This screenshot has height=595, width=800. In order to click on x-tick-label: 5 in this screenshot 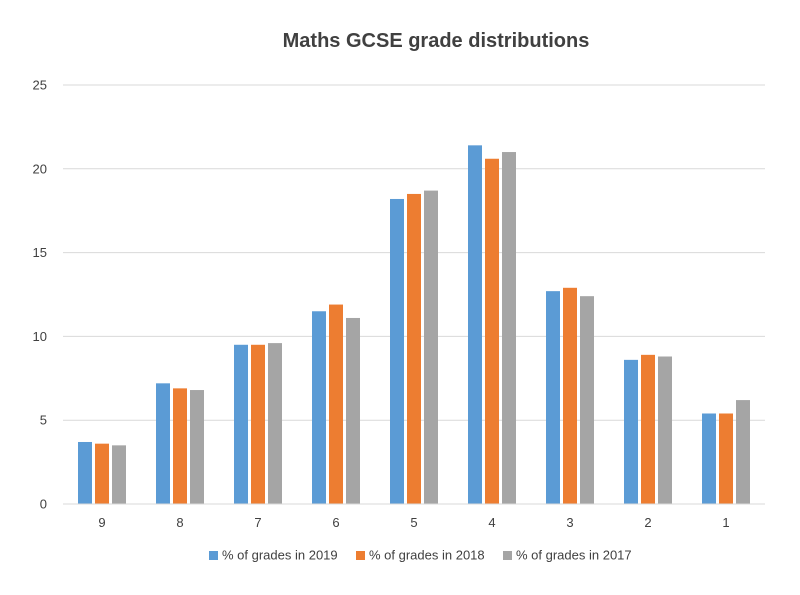, I will do `click(413, 522)`.